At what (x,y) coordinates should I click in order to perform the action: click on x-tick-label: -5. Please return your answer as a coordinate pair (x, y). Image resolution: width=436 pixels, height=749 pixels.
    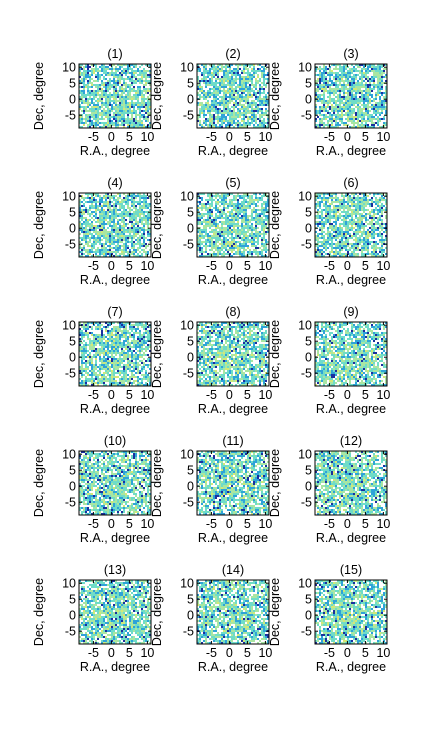
    Looking at the image, I should click on (93, 137).